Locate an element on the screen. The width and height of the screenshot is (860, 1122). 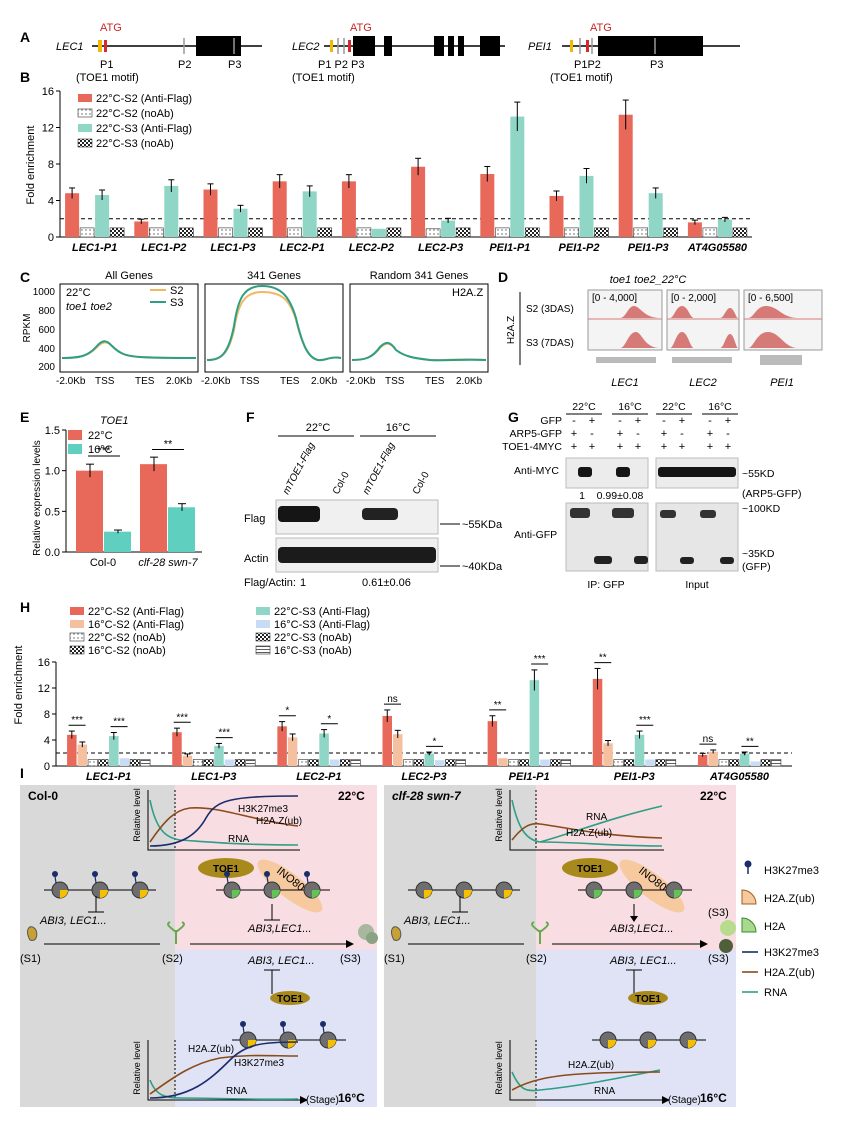
svg-text: Random 341 Genes is located at coordinates (419, 276).